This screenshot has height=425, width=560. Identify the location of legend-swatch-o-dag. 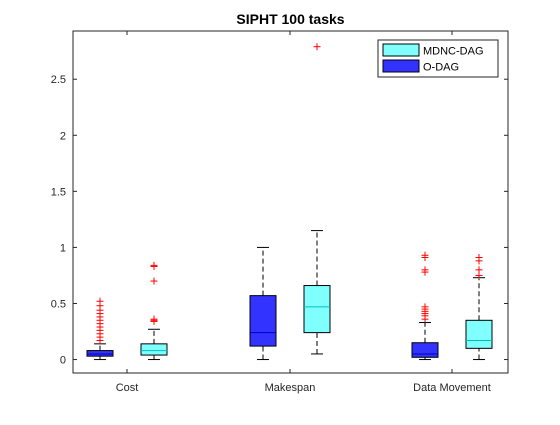
(401, 66).